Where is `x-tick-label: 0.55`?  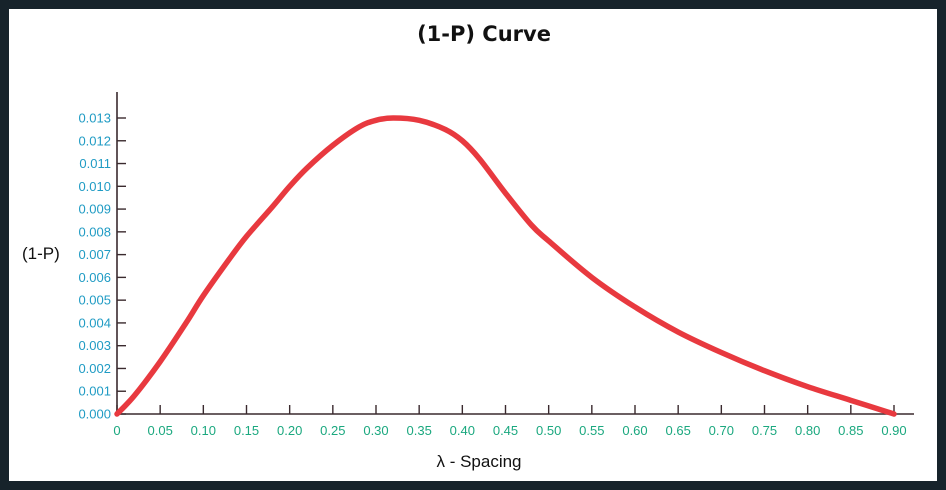 x-tick-label: 0.55 is located at coordinates (591, 430).